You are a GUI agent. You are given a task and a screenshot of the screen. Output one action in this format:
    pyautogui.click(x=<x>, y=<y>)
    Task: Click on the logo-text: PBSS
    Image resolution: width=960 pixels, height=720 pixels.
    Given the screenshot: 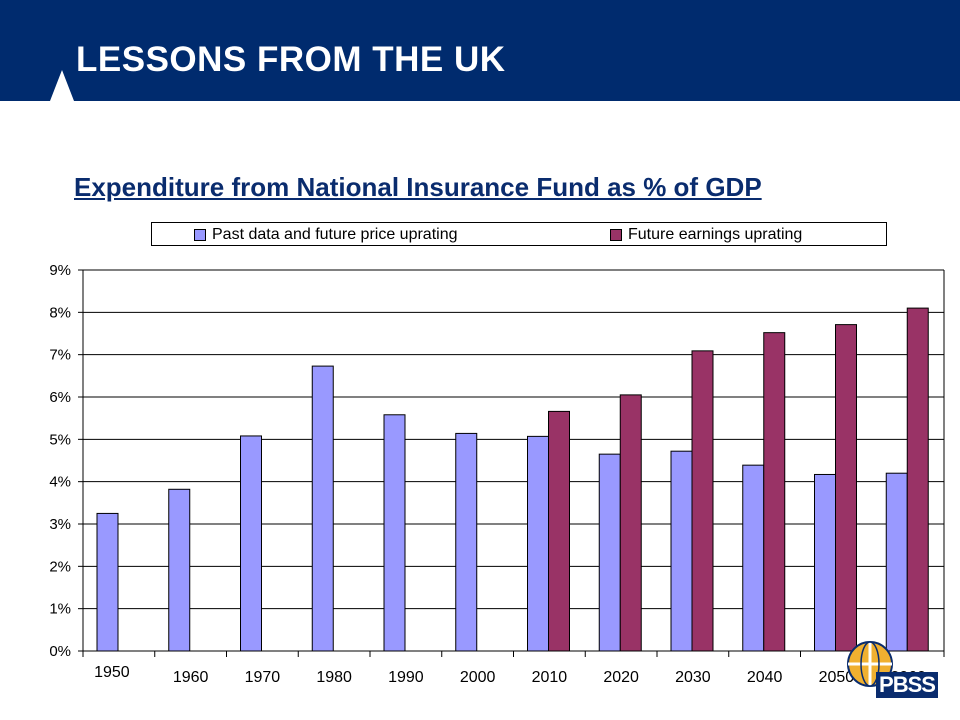 What is the action you would take?
    pyautogui.click(x=907, y=685)
    